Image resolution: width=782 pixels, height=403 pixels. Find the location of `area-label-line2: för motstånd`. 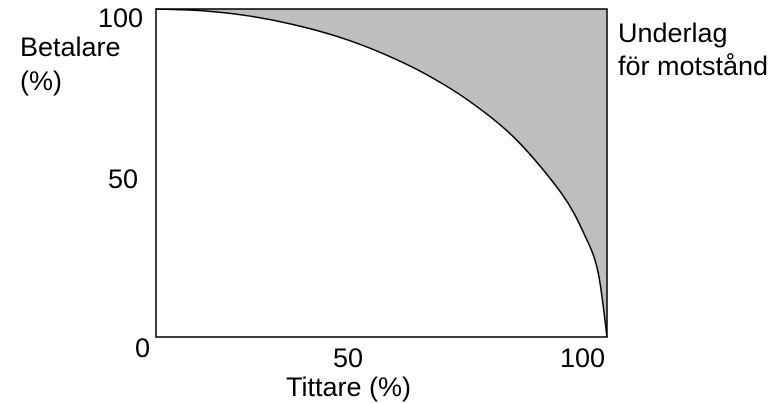

area-label-line2: för motstånd is located at coordinates (693, 66).